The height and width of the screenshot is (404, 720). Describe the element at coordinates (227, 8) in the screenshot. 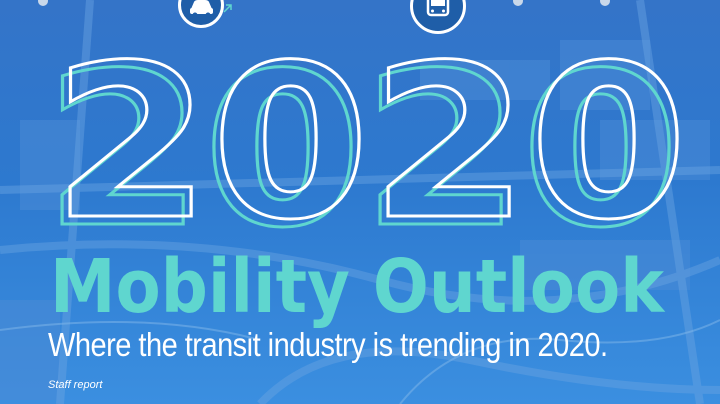

I see `arrow-icon` at that location.